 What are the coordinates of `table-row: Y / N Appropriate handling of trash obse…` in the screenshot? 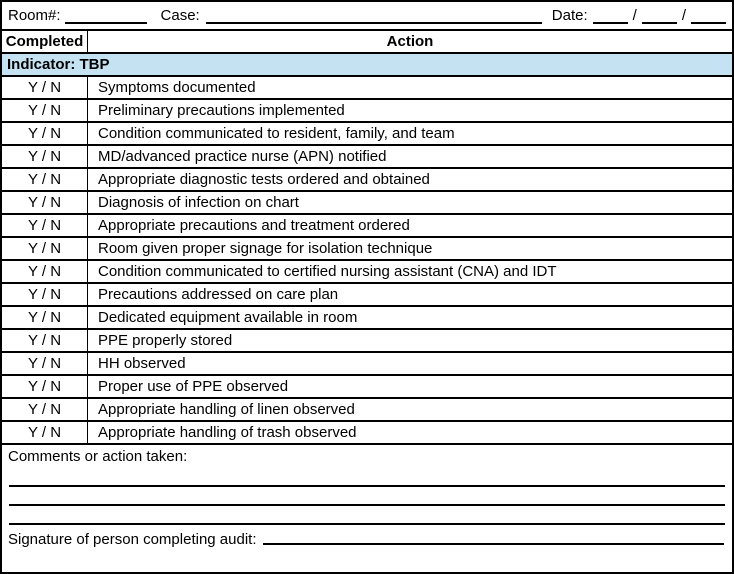 It's located at (367, 433).